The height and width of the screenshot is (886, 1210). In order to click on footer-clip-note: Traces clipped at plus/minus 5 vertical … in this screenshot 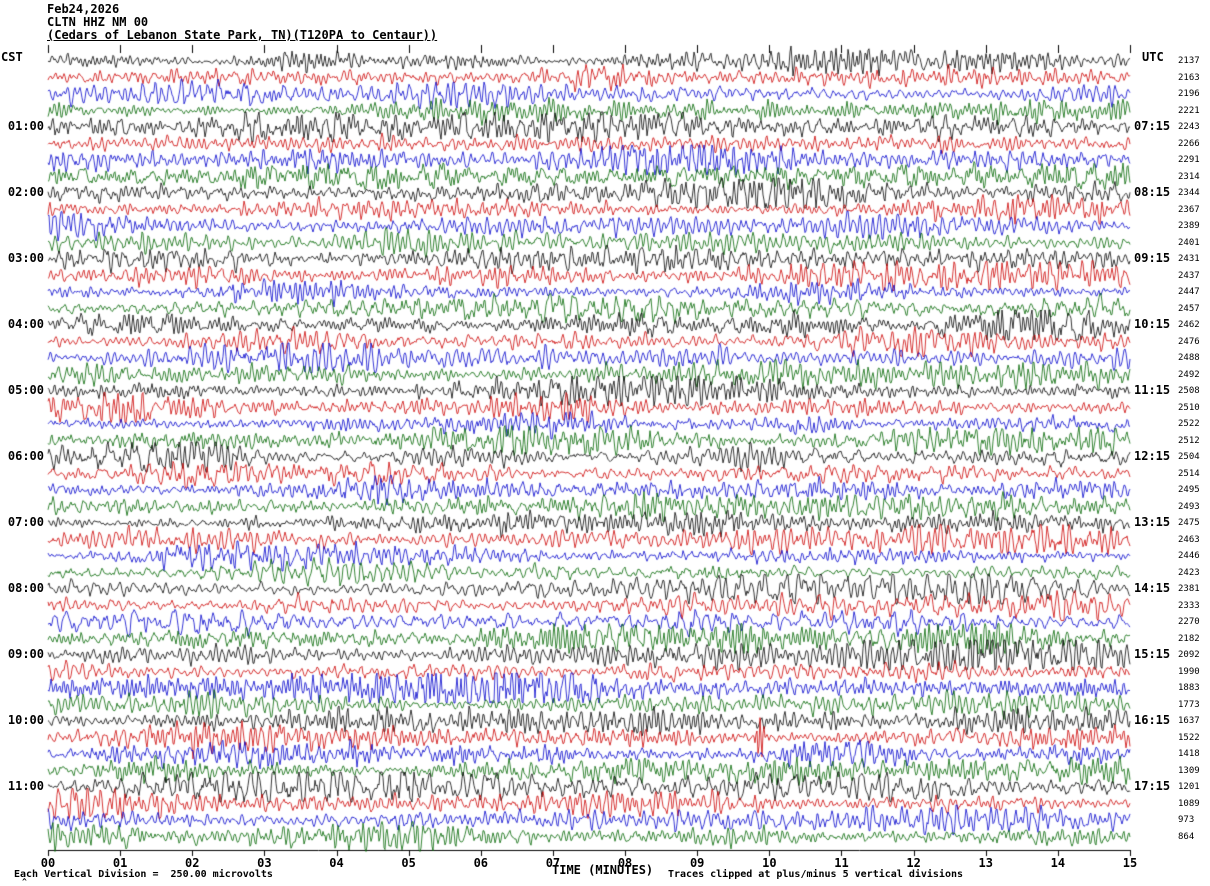, I will do `click(816, 874)`.